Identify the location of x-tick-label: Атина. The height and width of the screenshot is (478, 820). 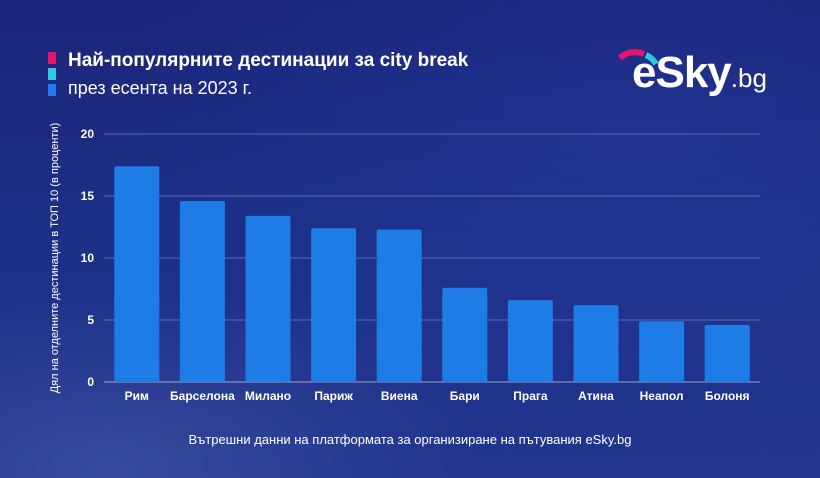
(596, 396).